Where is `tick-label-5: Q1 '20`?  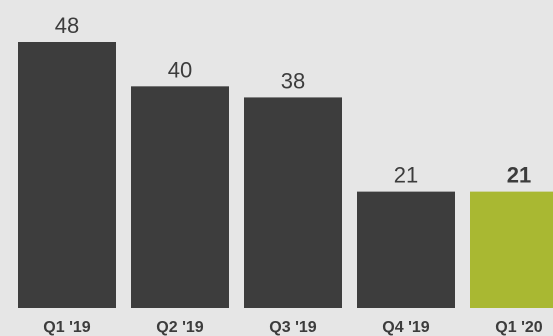 tick-label-5: Q1 '20 is located at coordinates (518, 327).